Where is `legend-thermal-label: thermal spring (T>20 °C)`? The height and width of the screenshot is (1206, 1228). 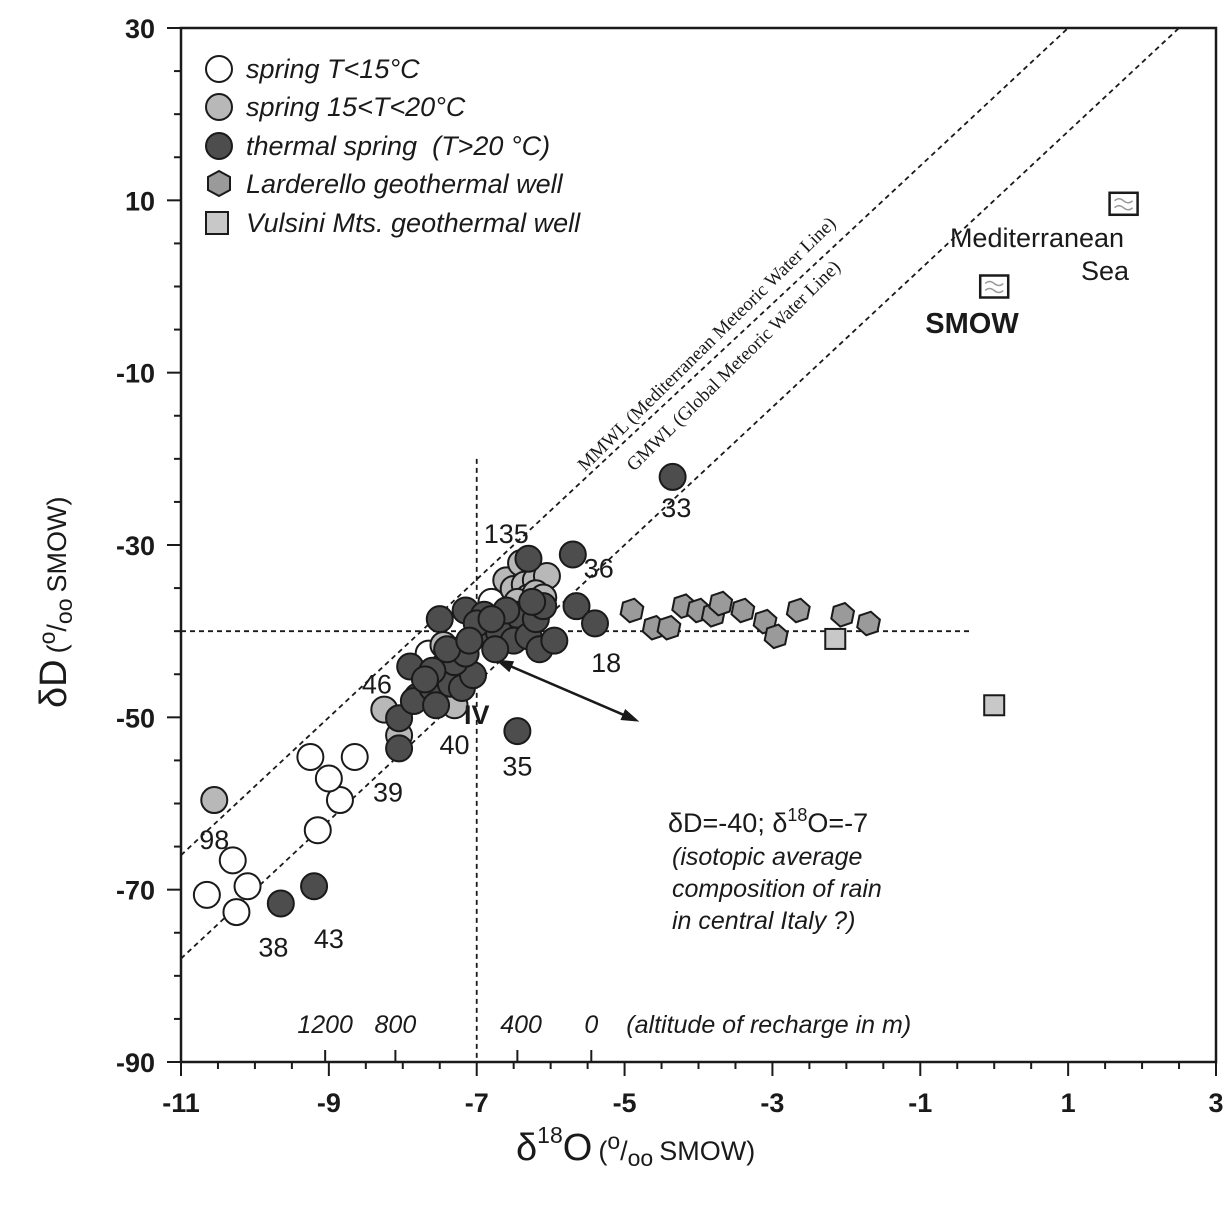
legend-thermal-label: thermal spring (T>20 °C) is located at coordinates (398, 146).